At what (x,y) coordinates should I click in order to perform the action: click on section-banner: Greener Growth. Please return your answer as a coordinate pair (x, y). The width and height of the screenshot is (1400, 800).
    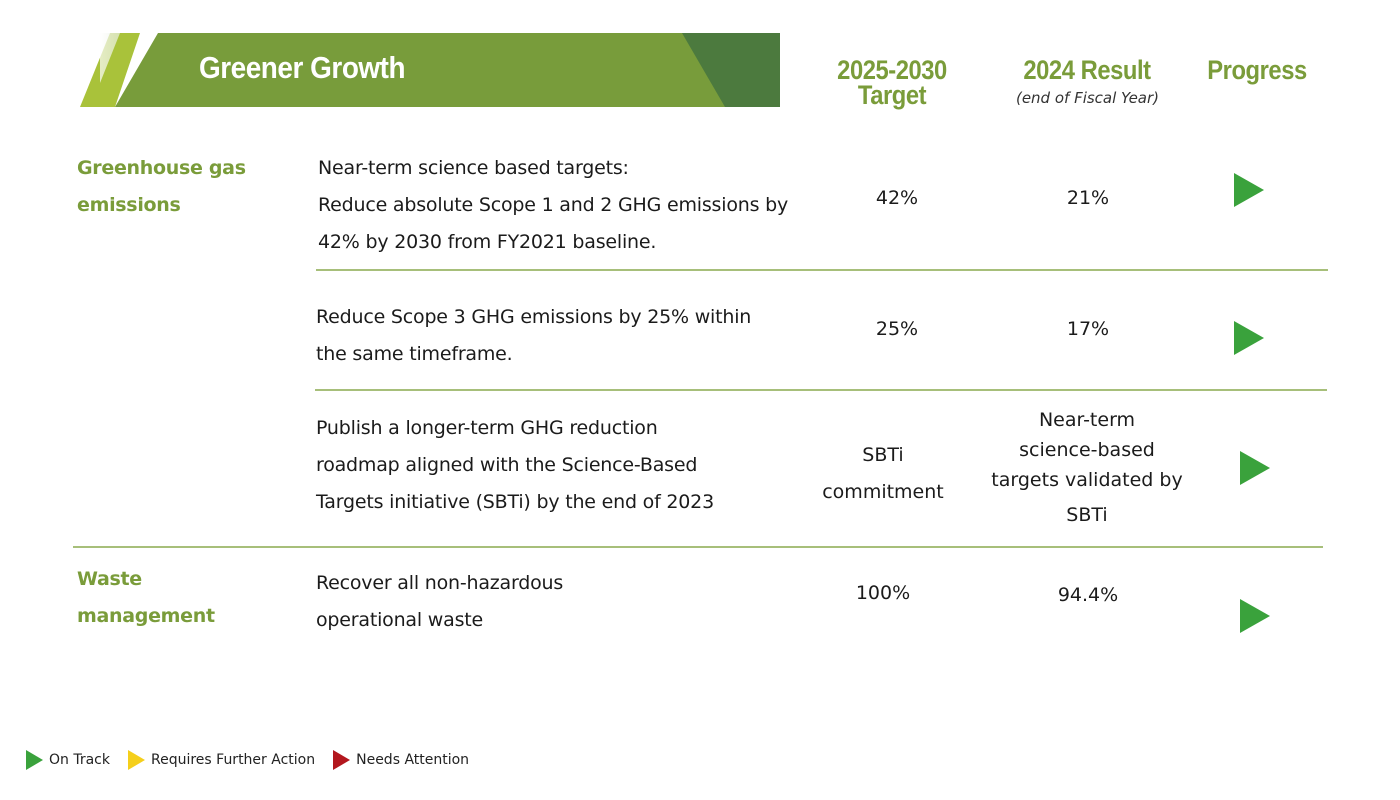
    Looking at the image, I should click on (430, 70).